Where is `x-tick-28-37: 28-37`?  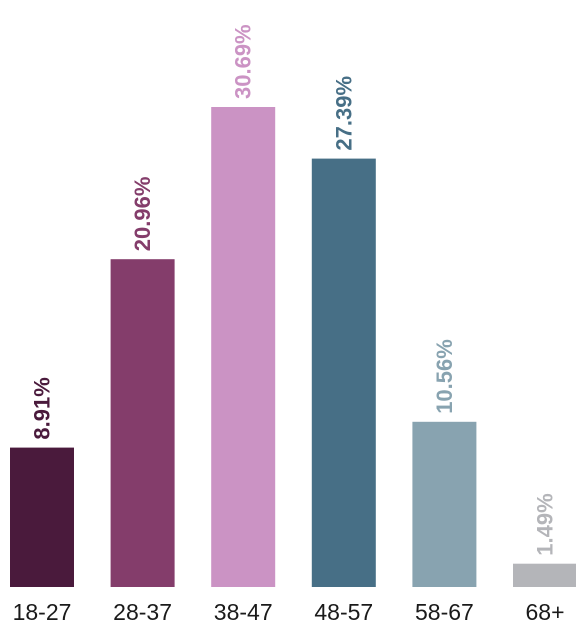 x-tick-28-37: 28-37 is located at coordinates (142, 611).